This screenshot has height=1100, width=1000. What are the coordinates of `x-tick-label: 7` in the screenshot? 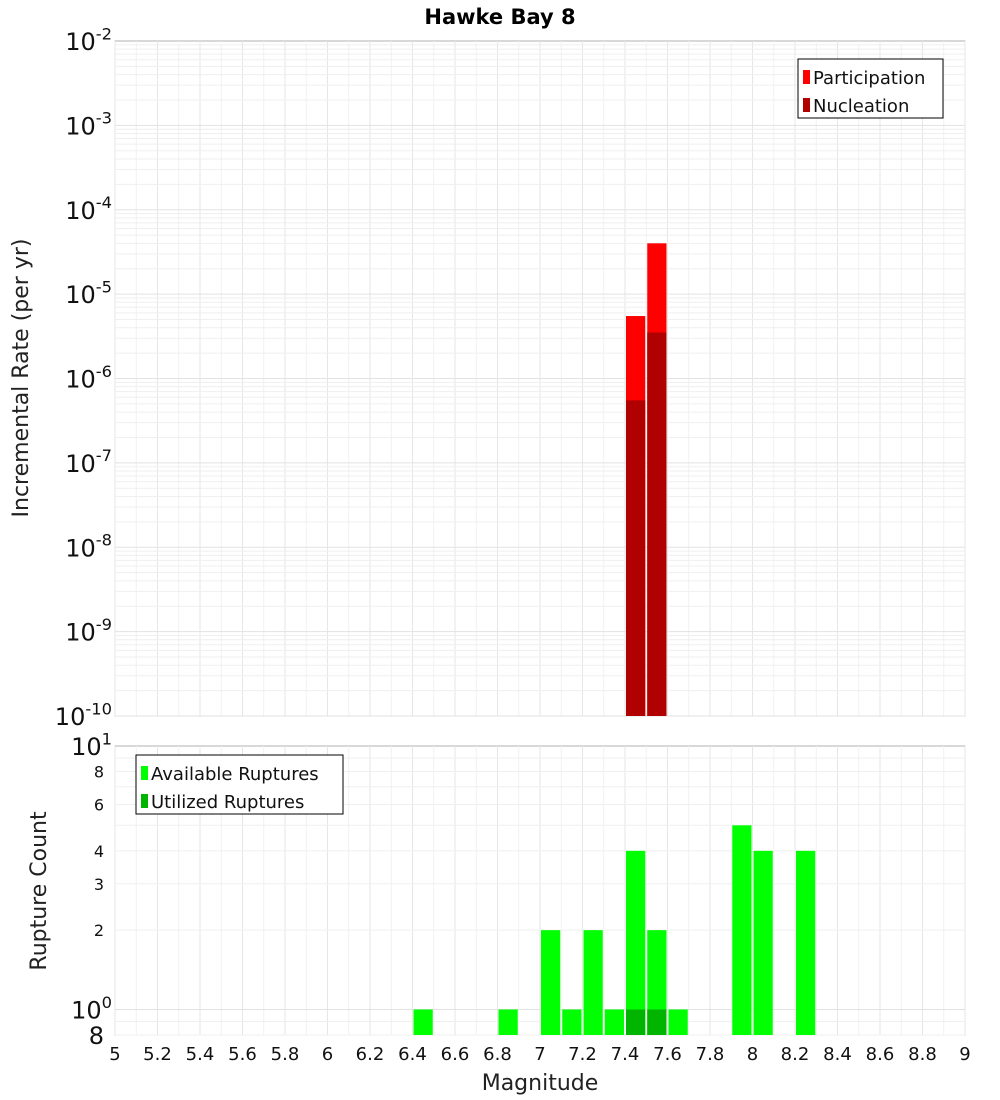 It's located at (539, 1054).